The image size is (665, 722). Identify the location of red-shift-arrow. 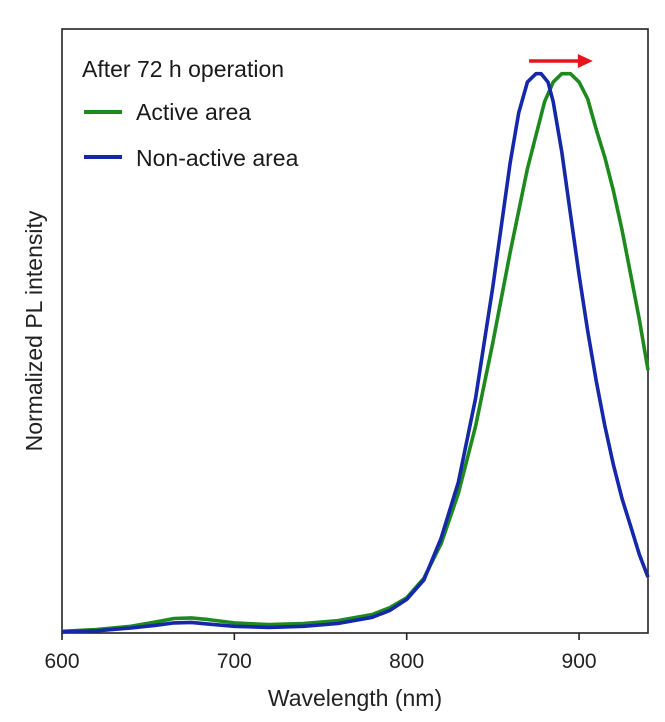
(561, 61).